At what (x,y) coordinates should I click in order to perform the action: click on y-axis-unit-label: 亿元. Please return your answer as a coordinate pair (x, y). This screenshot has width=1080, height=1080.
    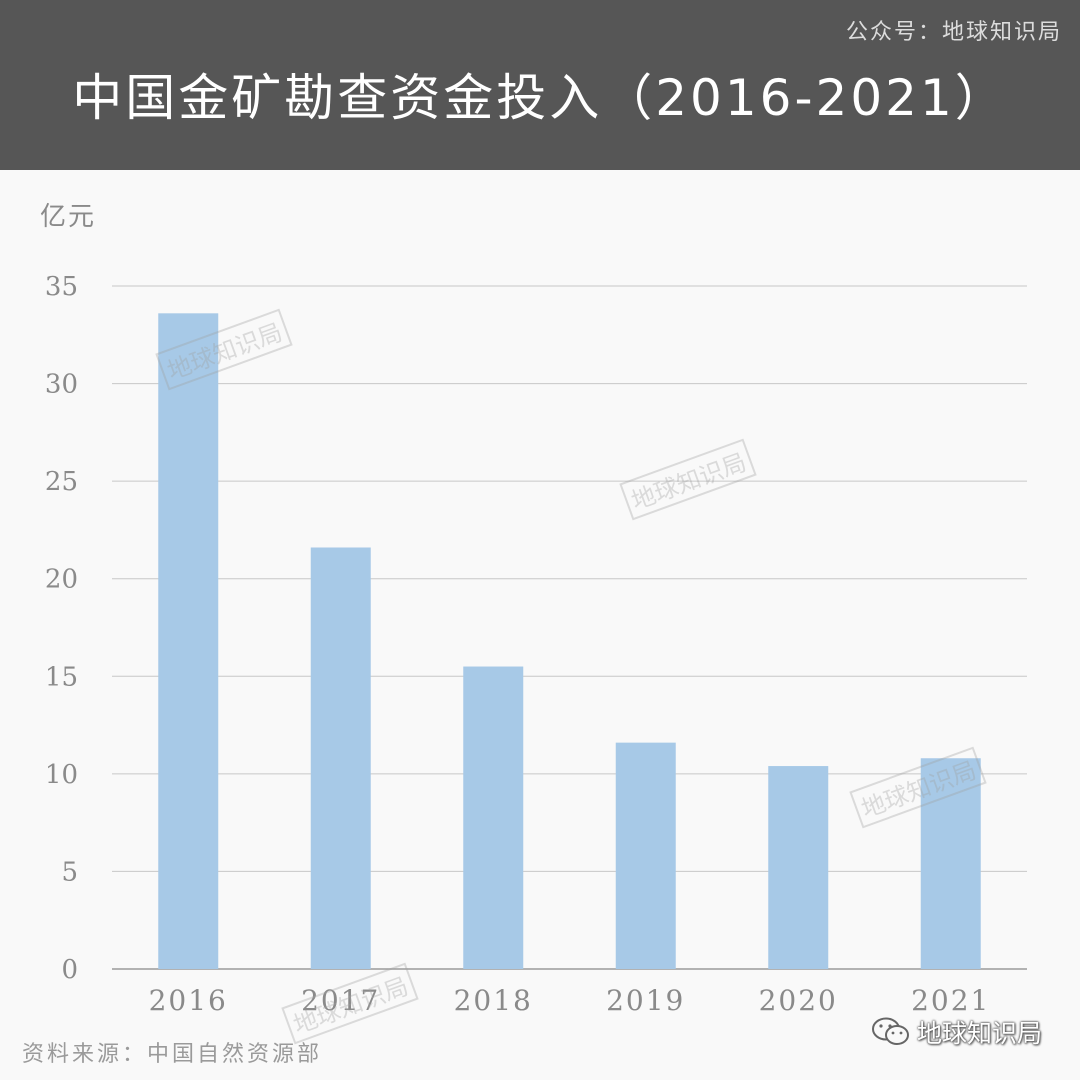
    Looking at the image, I should click on (68, 217).